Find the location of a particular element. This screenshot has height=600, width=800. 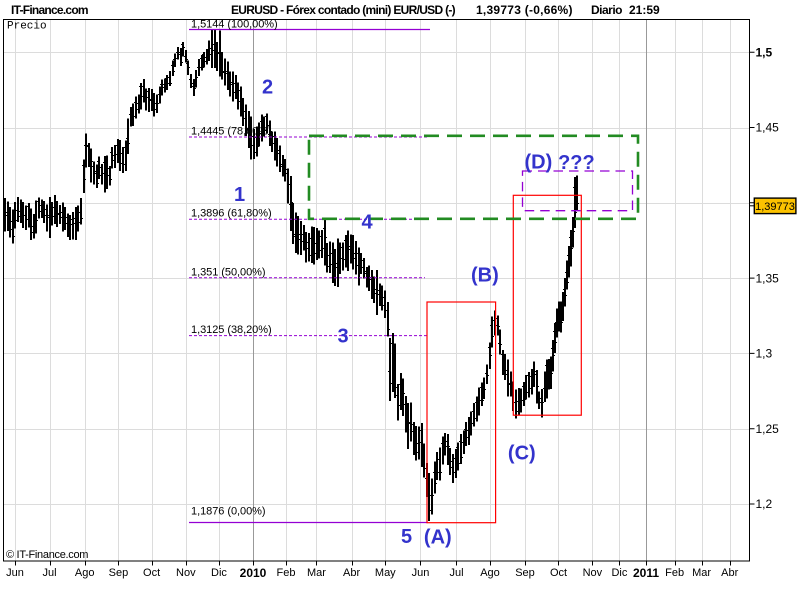

svg-text: 1,3 is located at coordinates (764, 354).